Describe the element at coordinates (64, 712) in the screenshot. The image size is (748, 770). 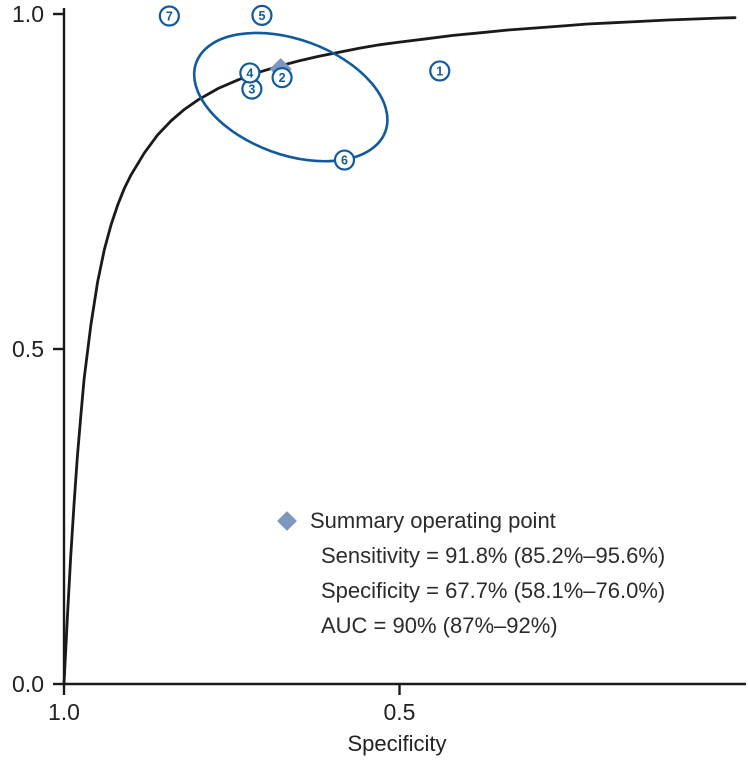
I see `x-axis-tick-label: 1.0` at that location.